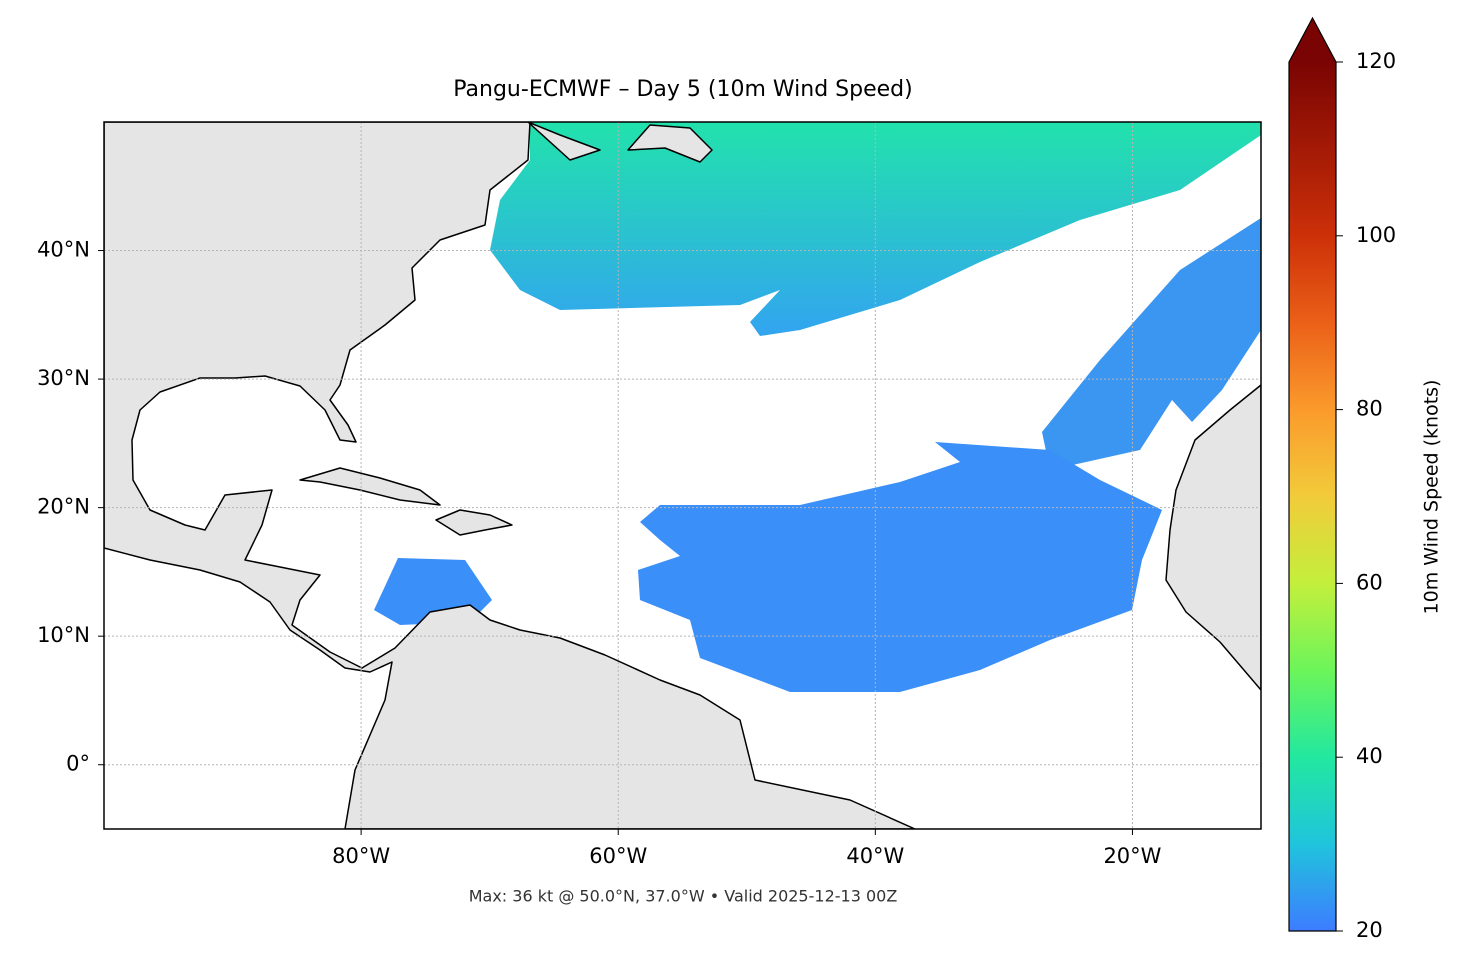 Image resolution: width=1466 pixels, height=973 pixels. What do you see at coordinates (1376, 61) in the screenshot?
I see `colorbar-tick-label: 120` at bounding box center [1376, 61].